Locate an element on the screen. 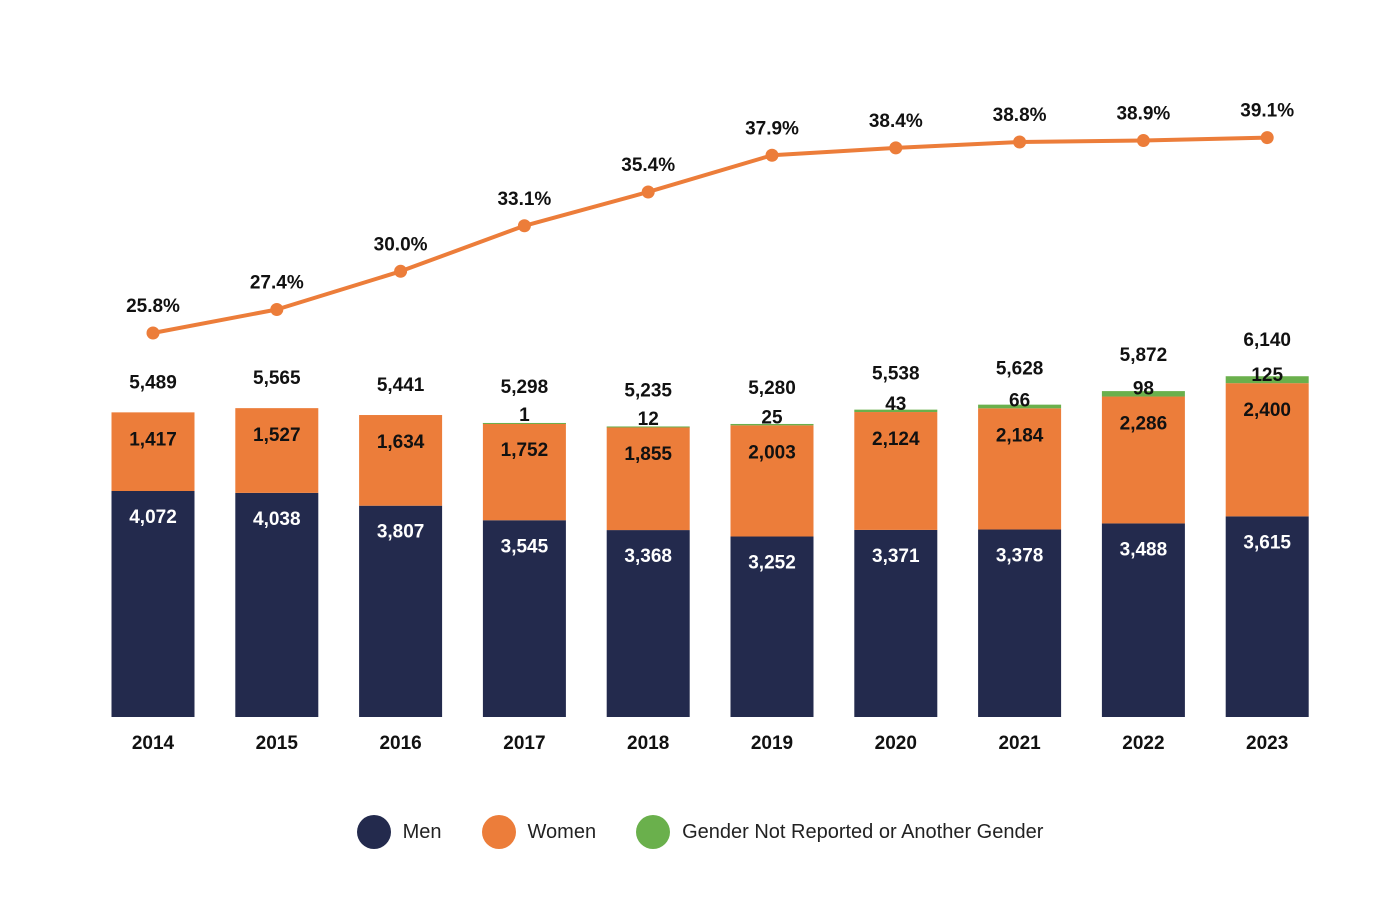 This screenshot has height=915, width=1400. bar-women-2018 is located at coordinates (648, 479).